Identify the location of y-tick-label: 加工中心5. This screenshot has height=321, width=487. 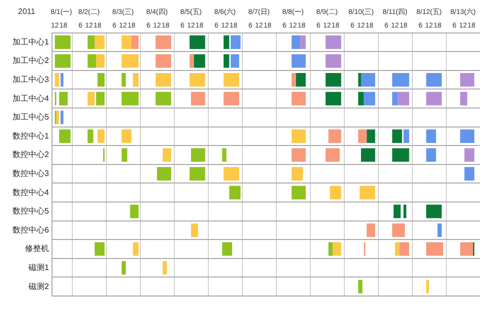
(31, 117).